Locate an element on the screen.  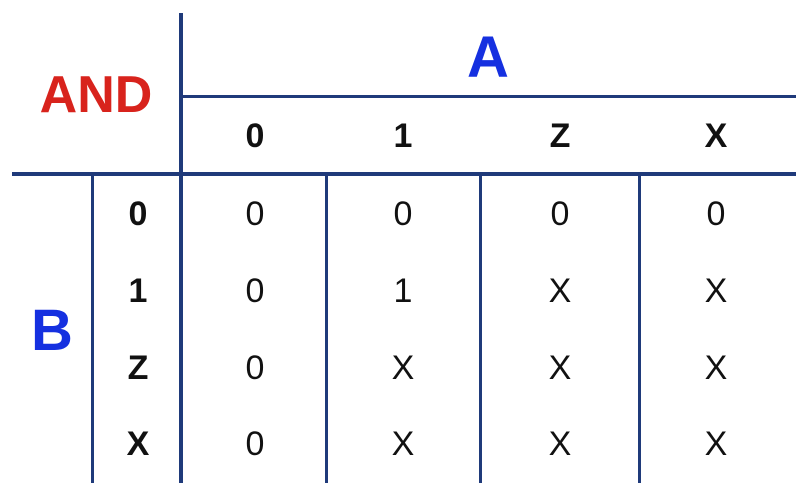
grid-line-header-separator is located at coordinates (488, 96).